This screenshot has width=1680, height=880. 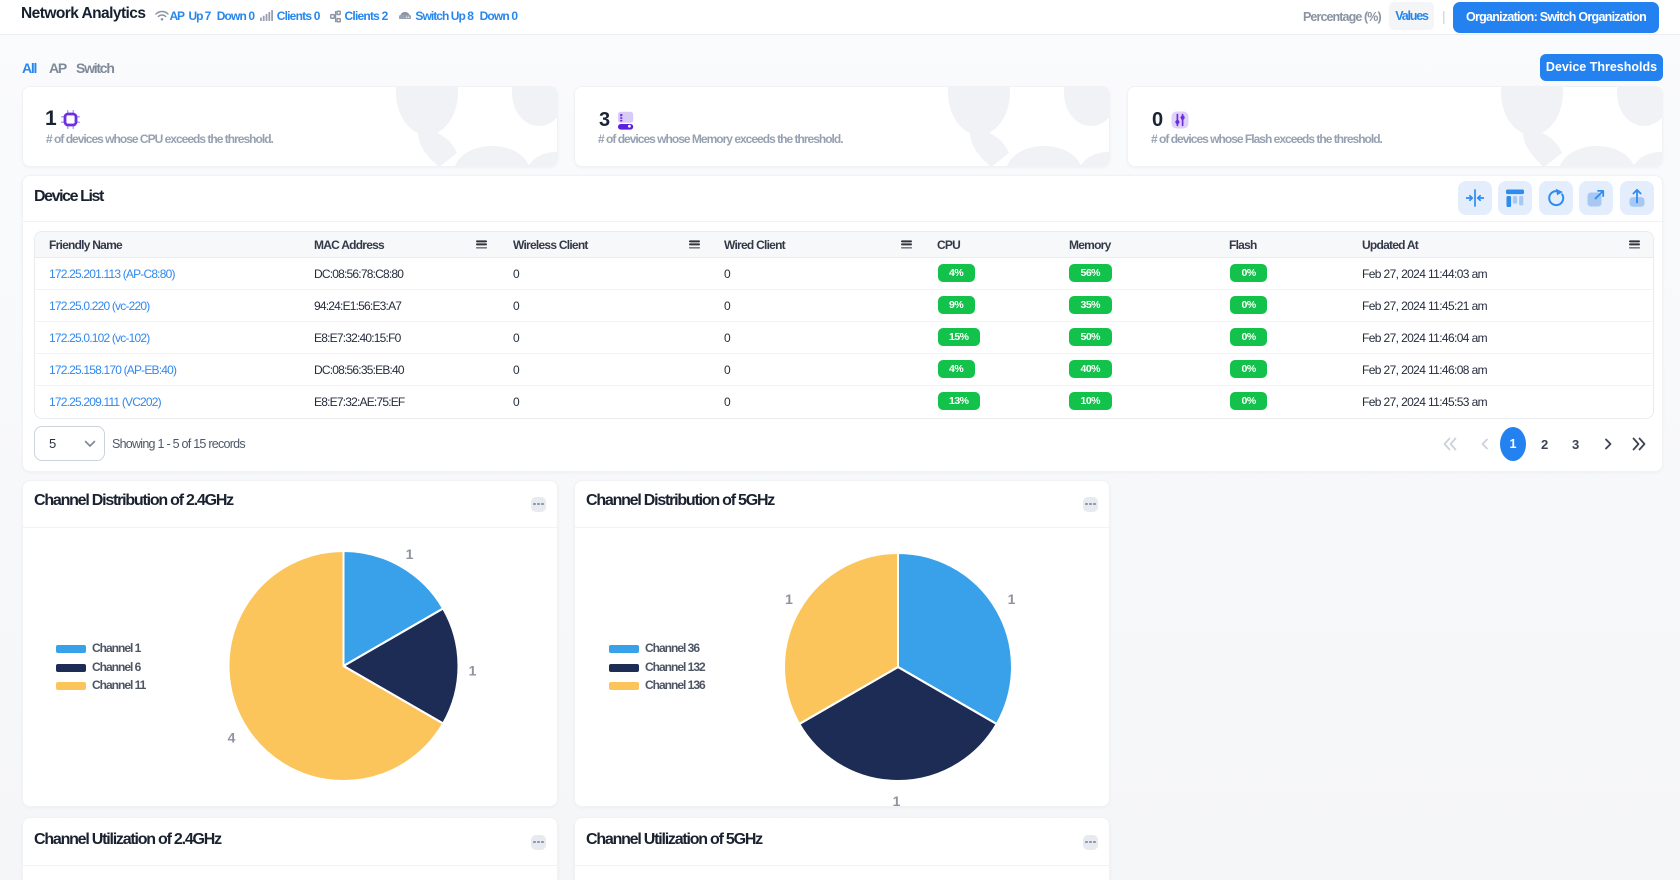 What do you see at coordinates (232, 738) in the screenshot?
I see `svg-text: 4` at bounding box center [232, 738].